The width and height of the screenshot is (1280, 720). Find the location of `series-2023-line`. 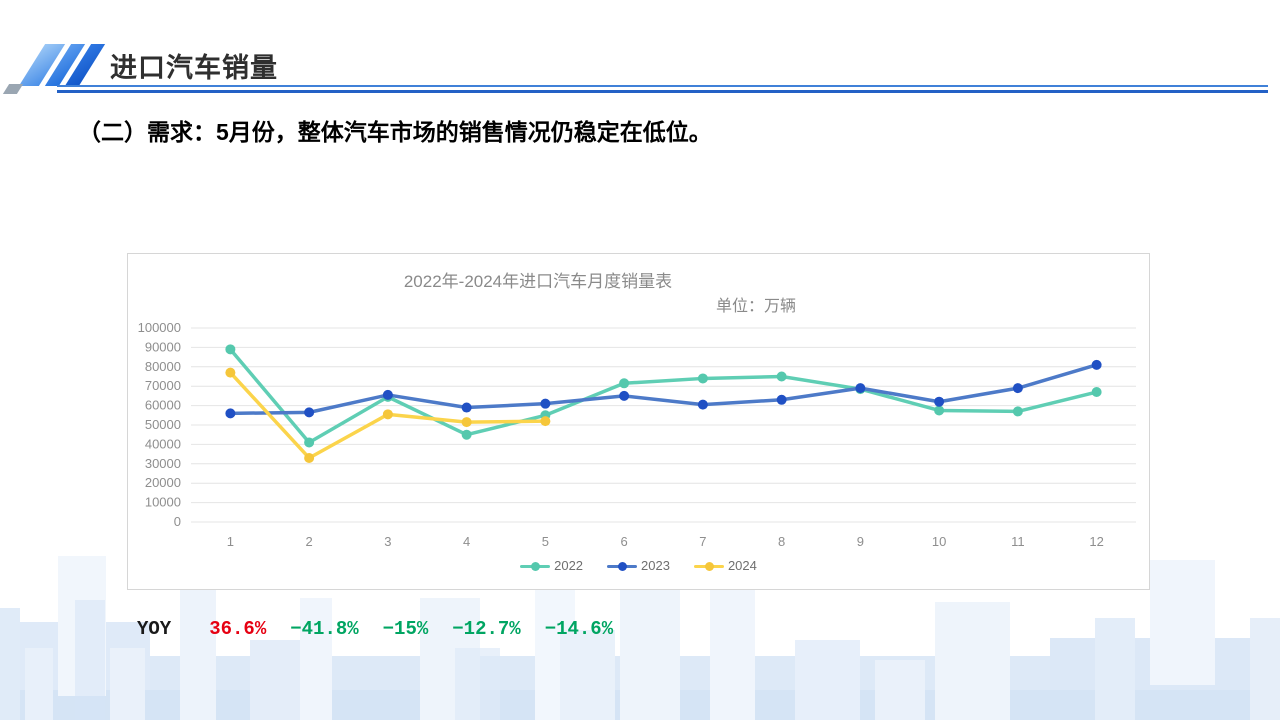

series-2023-line is located at coordinates (663, 389).